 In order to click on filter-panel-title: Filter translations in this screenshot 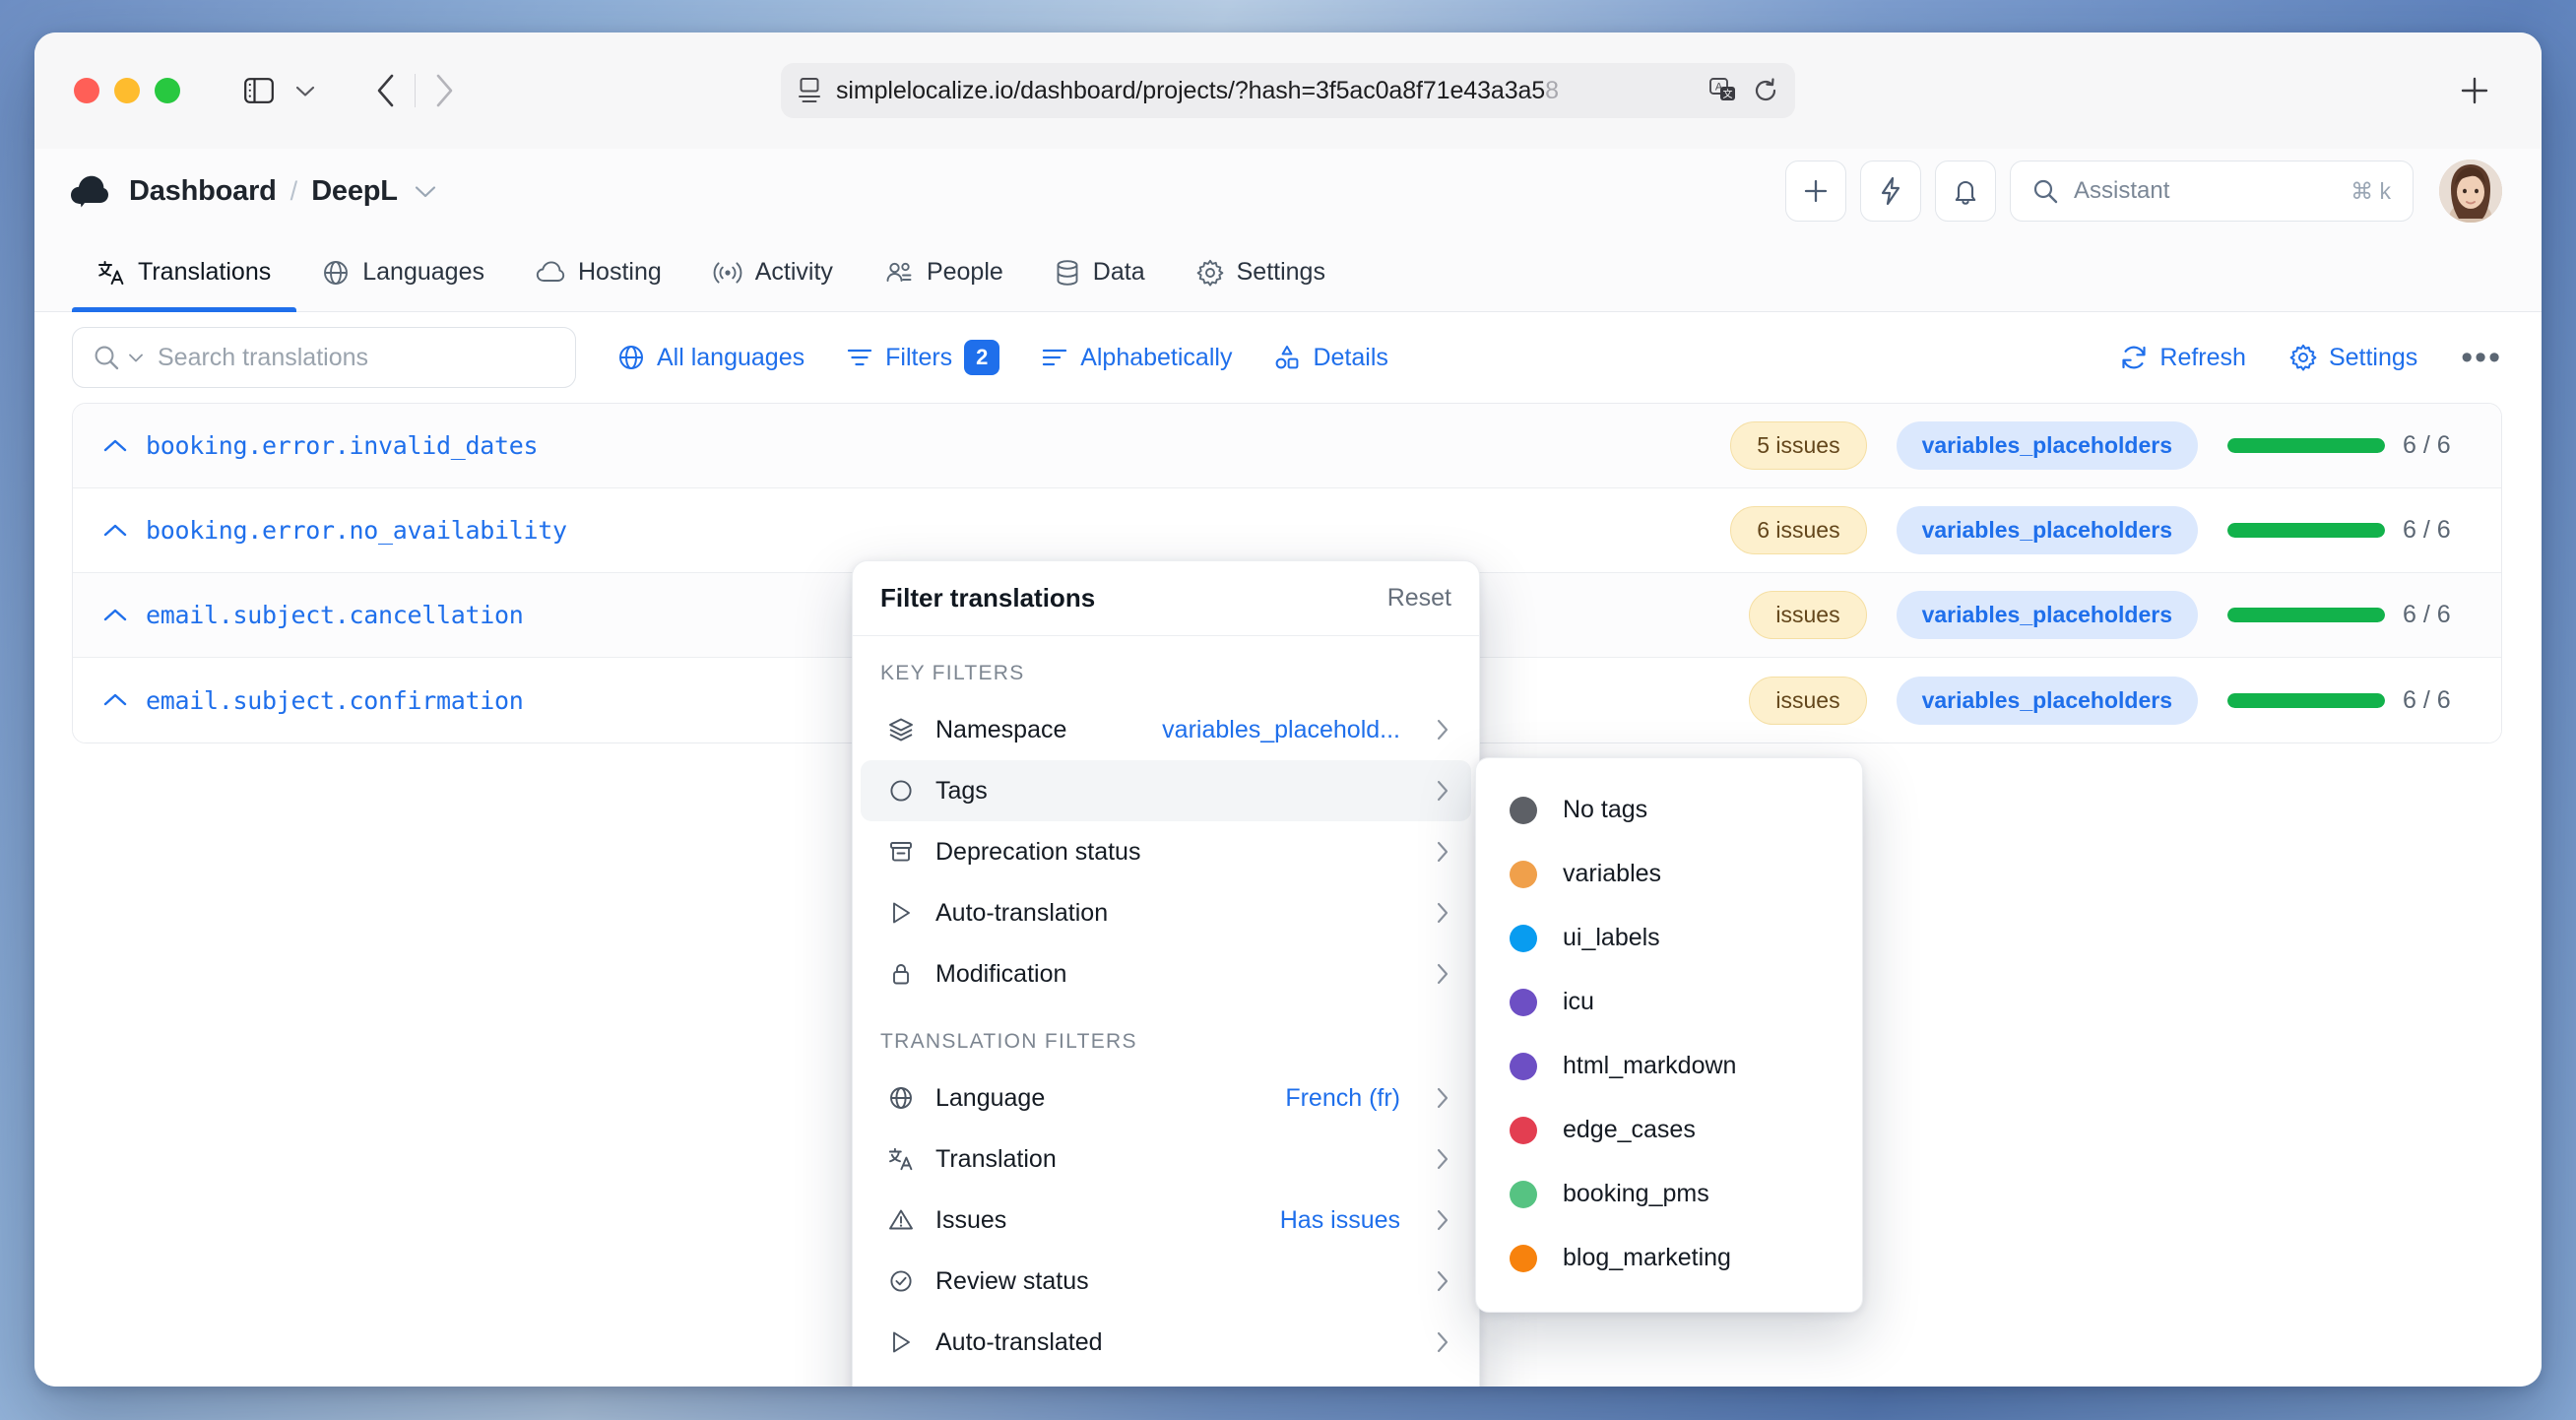, I will do `click(988, 598)`.